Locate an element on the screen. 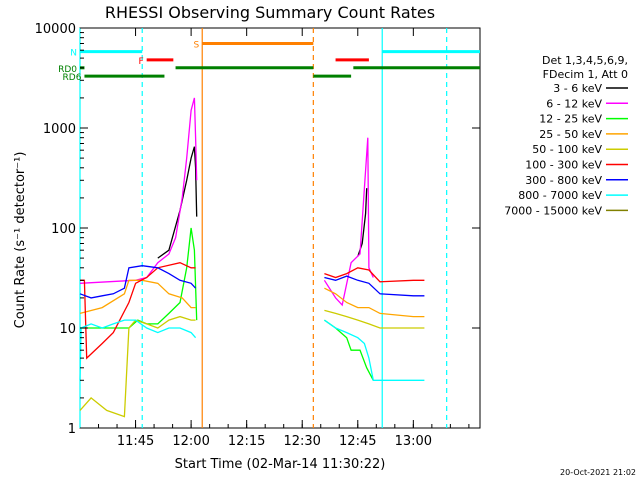 The image size is (640, 480). x-axis-label: Start Time (02-Mar-14 11:30:22) is located at coordinates (280, 464).